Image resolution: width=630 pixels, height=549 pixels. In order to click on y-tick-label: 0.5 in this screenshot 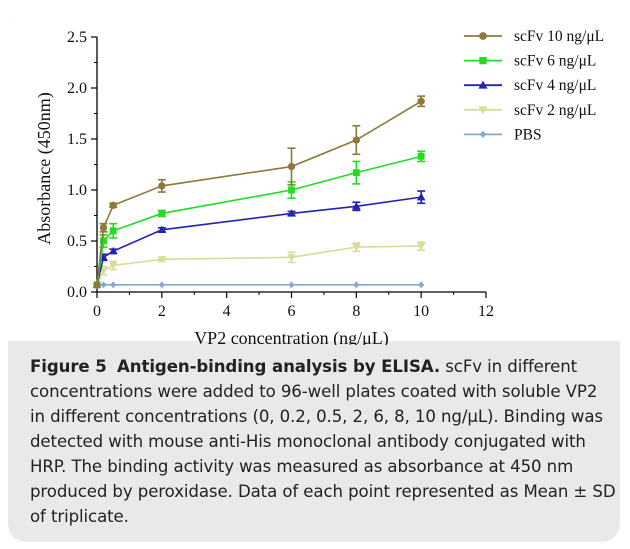, I will do `click(77, 241)`.